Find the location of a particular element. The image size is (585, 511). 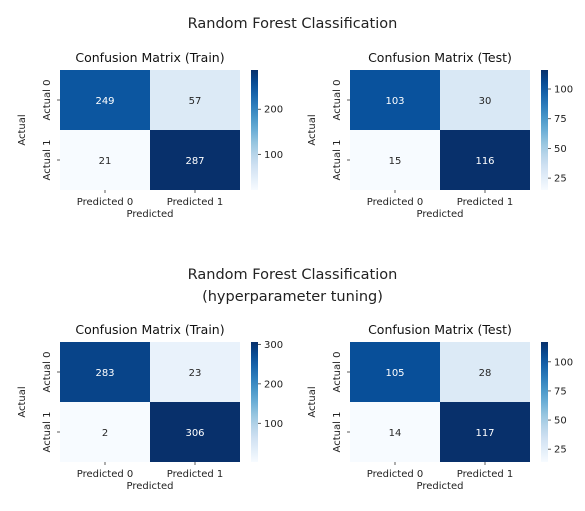

cell-value-r1-c0: 21 is located at coordinates (105, 161).